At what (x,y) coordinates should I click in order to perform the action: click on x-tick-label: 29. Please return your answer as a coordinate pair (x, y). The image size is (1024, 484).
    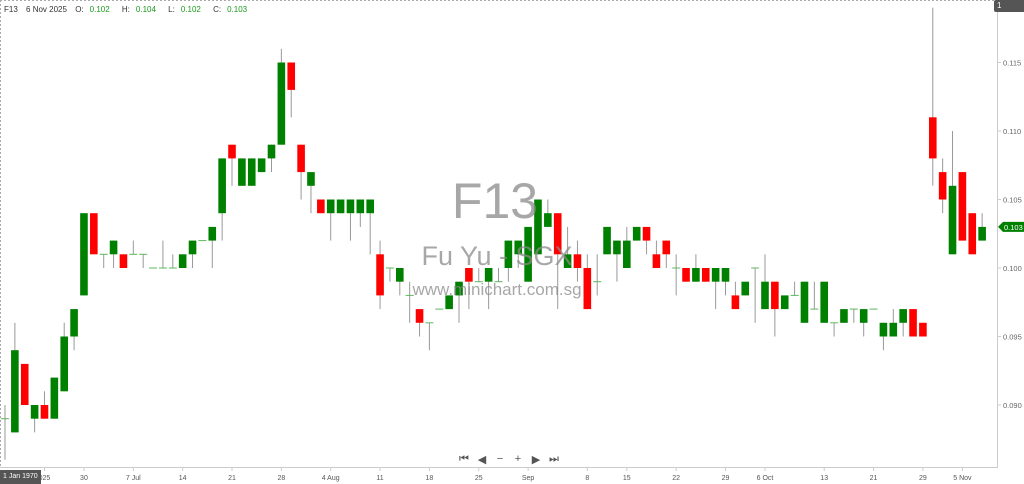
    Looking at the image, I should click on (923, 478).